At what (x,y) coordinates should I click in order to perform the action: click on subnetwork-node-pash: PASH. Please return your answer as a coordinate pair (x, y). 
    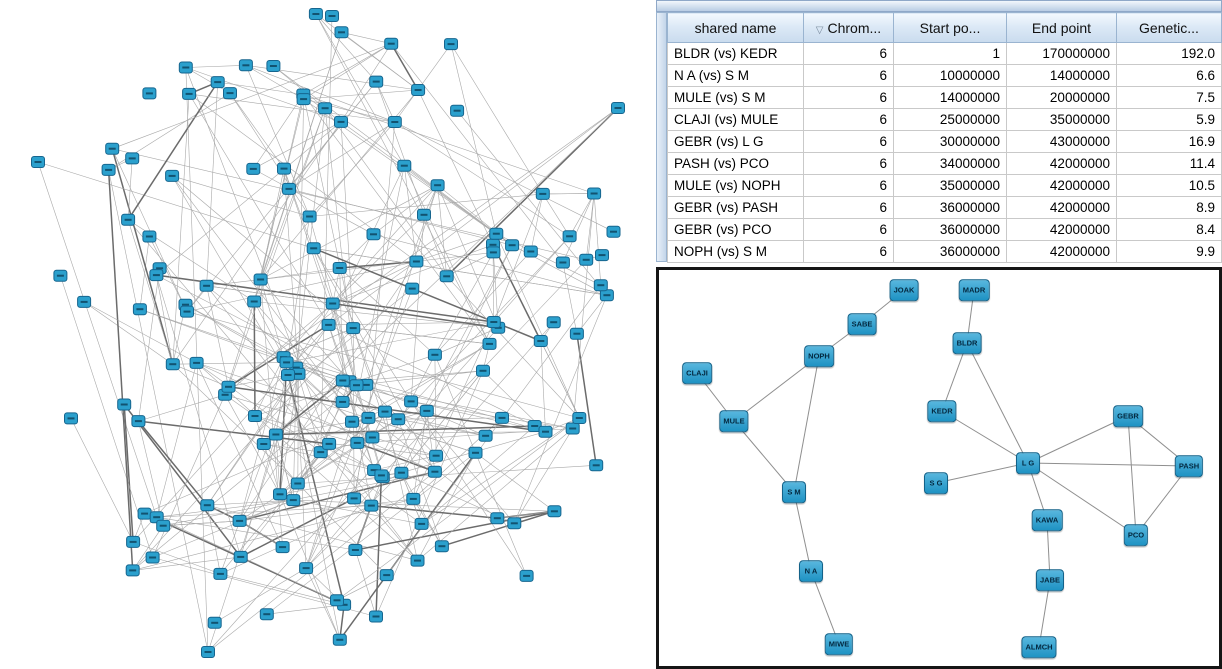
    Looking at the image, I should click on (1189, 466).